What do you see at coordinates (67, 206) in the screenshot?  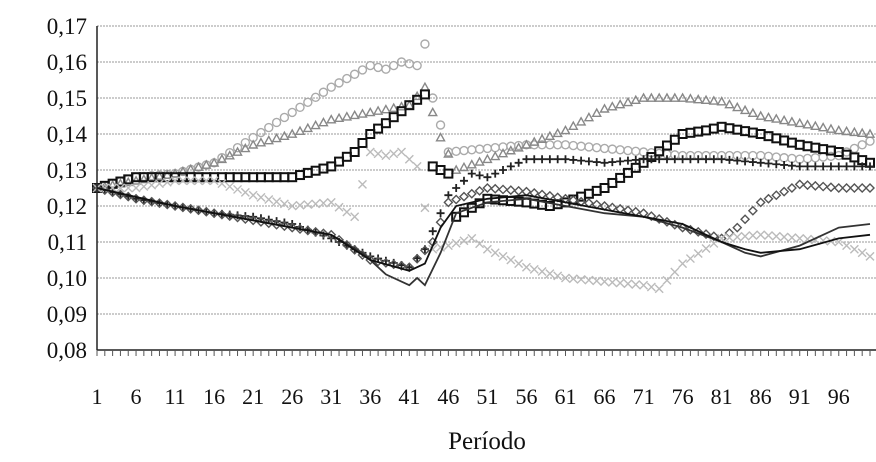 I see `y-tick-label: 0,12` at bounding box center [67, 206].